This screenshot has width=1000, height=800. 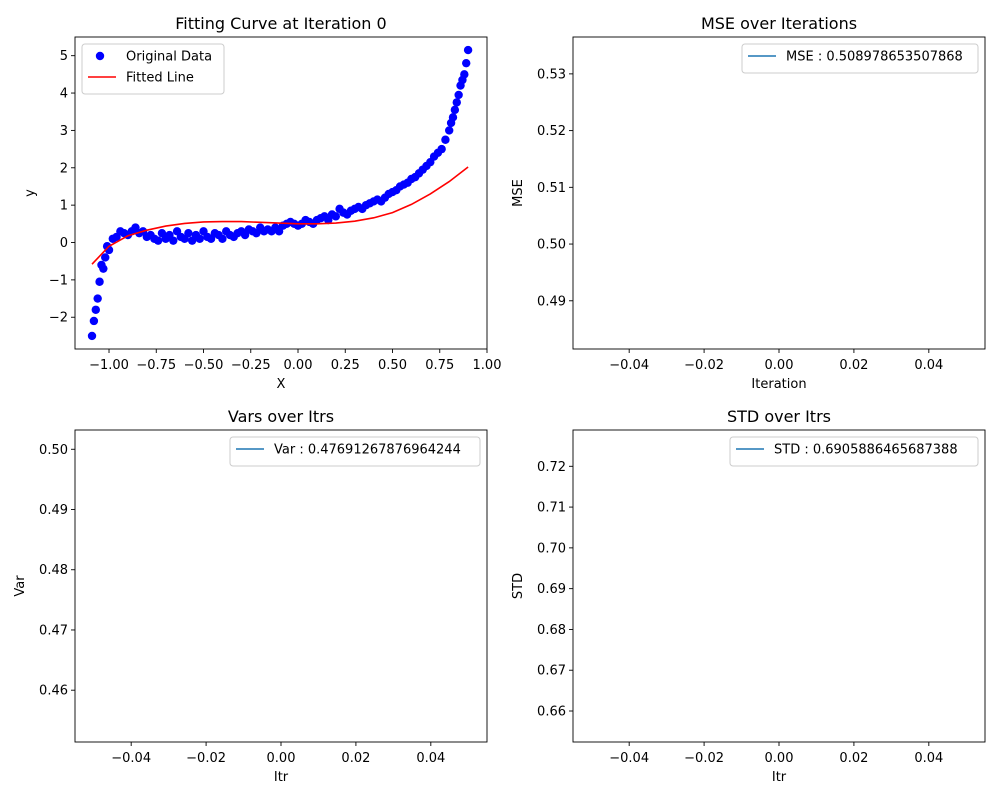 I want to click on y-tick-label: −1, so click(x=58, y=280).